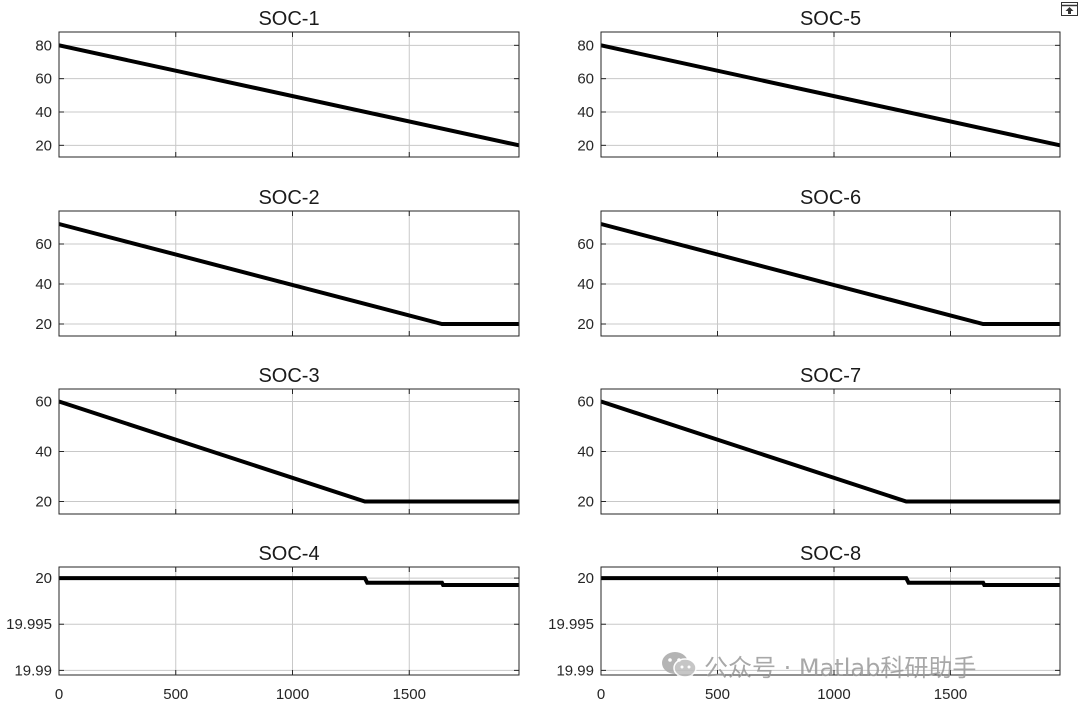 The width and height of the screenshot is (1080, 709). Describe the element at coordinates (830, 198) in the screenshot. I see `subplot-title: SOC-6` at that location.